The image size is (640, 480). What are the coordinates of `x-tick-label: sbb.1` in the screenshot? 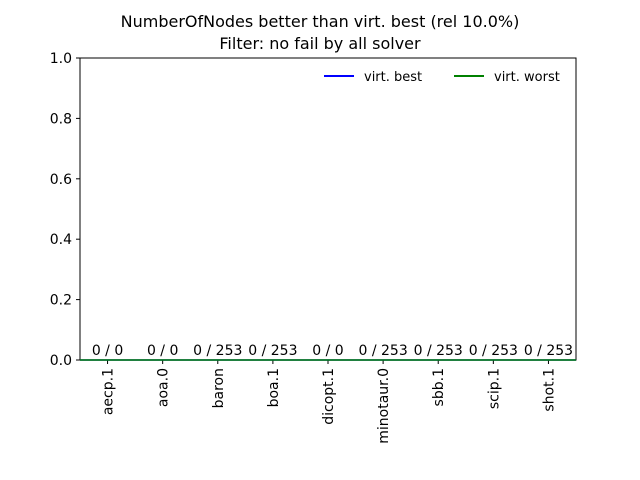 It's located at (439, 387).